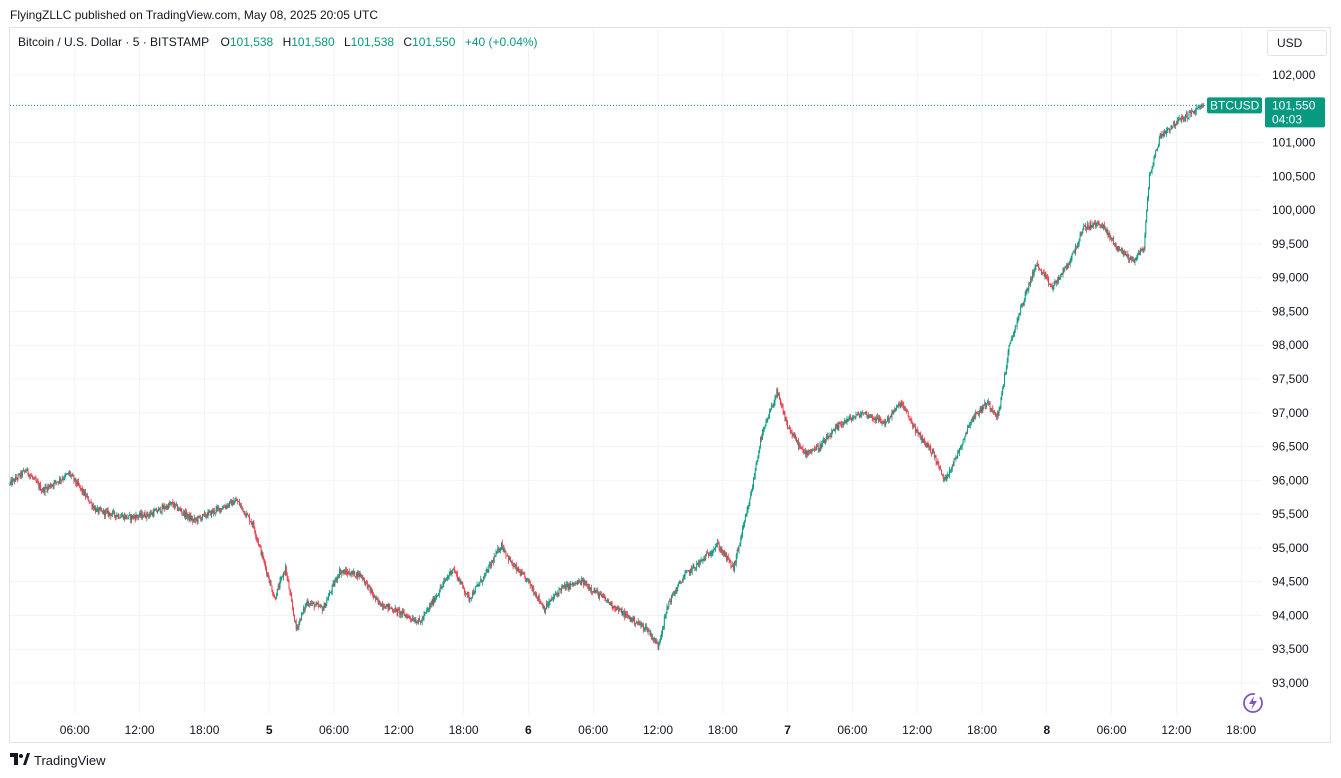  I want to click on low-value: 101,538, so click(372, 42).